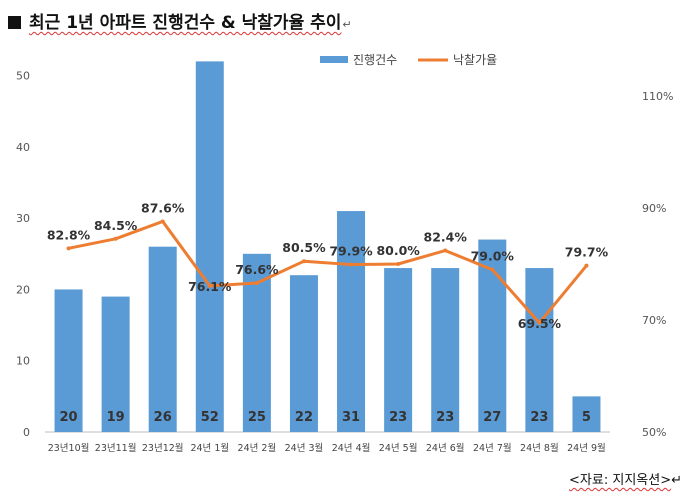 The width and height of the screenshot is (700, 493). What do you see at coordinates (657, 96) in the screenshot?
I see `y-right-tick-label: 110%` at bounding box center [657, 96].